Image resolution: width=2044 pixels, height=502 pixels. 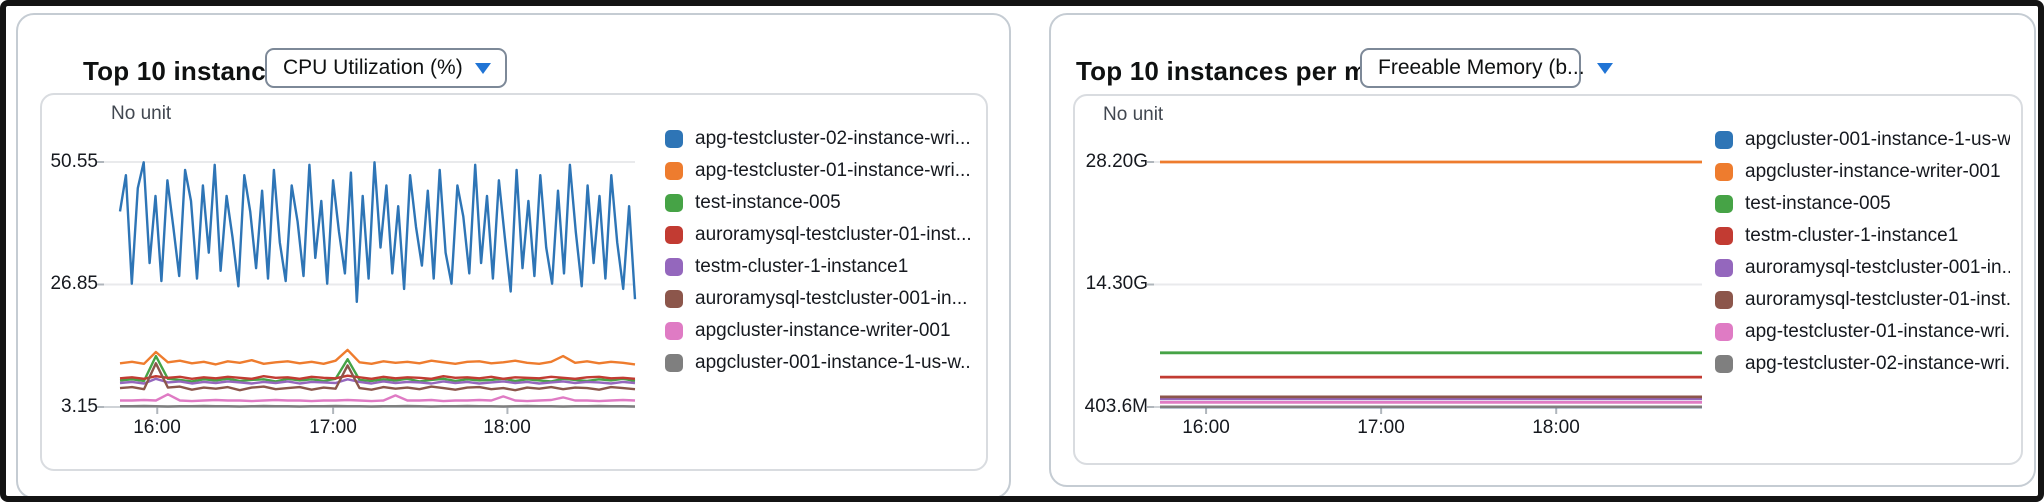 What do you see at coordinates (373, 67) in the screenshot?
I see `metric-dropdown-value: CPU Utilization (%)` at bounding box center [373, 67].